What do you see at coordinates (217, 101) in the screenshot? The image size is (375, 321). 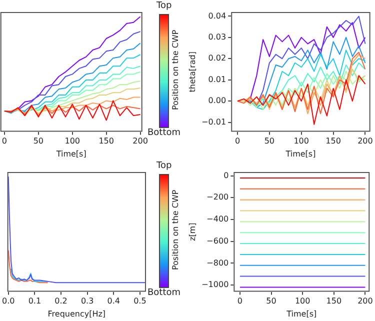 I see `y-tick-label: 0.00` at bounding box center [217, 101].